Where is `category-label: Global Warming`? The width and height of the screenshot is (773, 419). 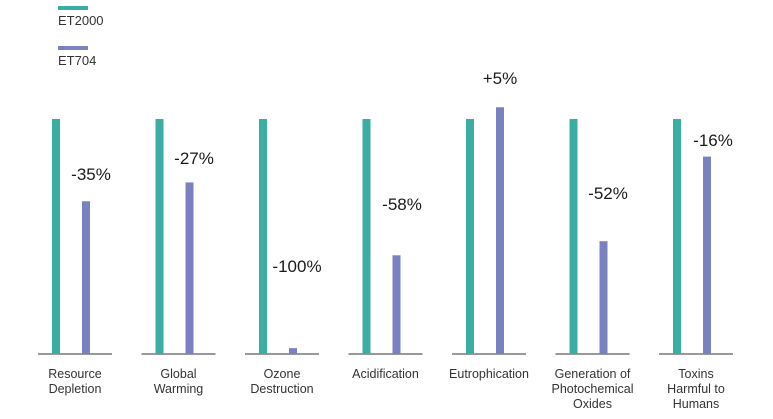 category-label: Global Warming is located at coordinates (179, 381).